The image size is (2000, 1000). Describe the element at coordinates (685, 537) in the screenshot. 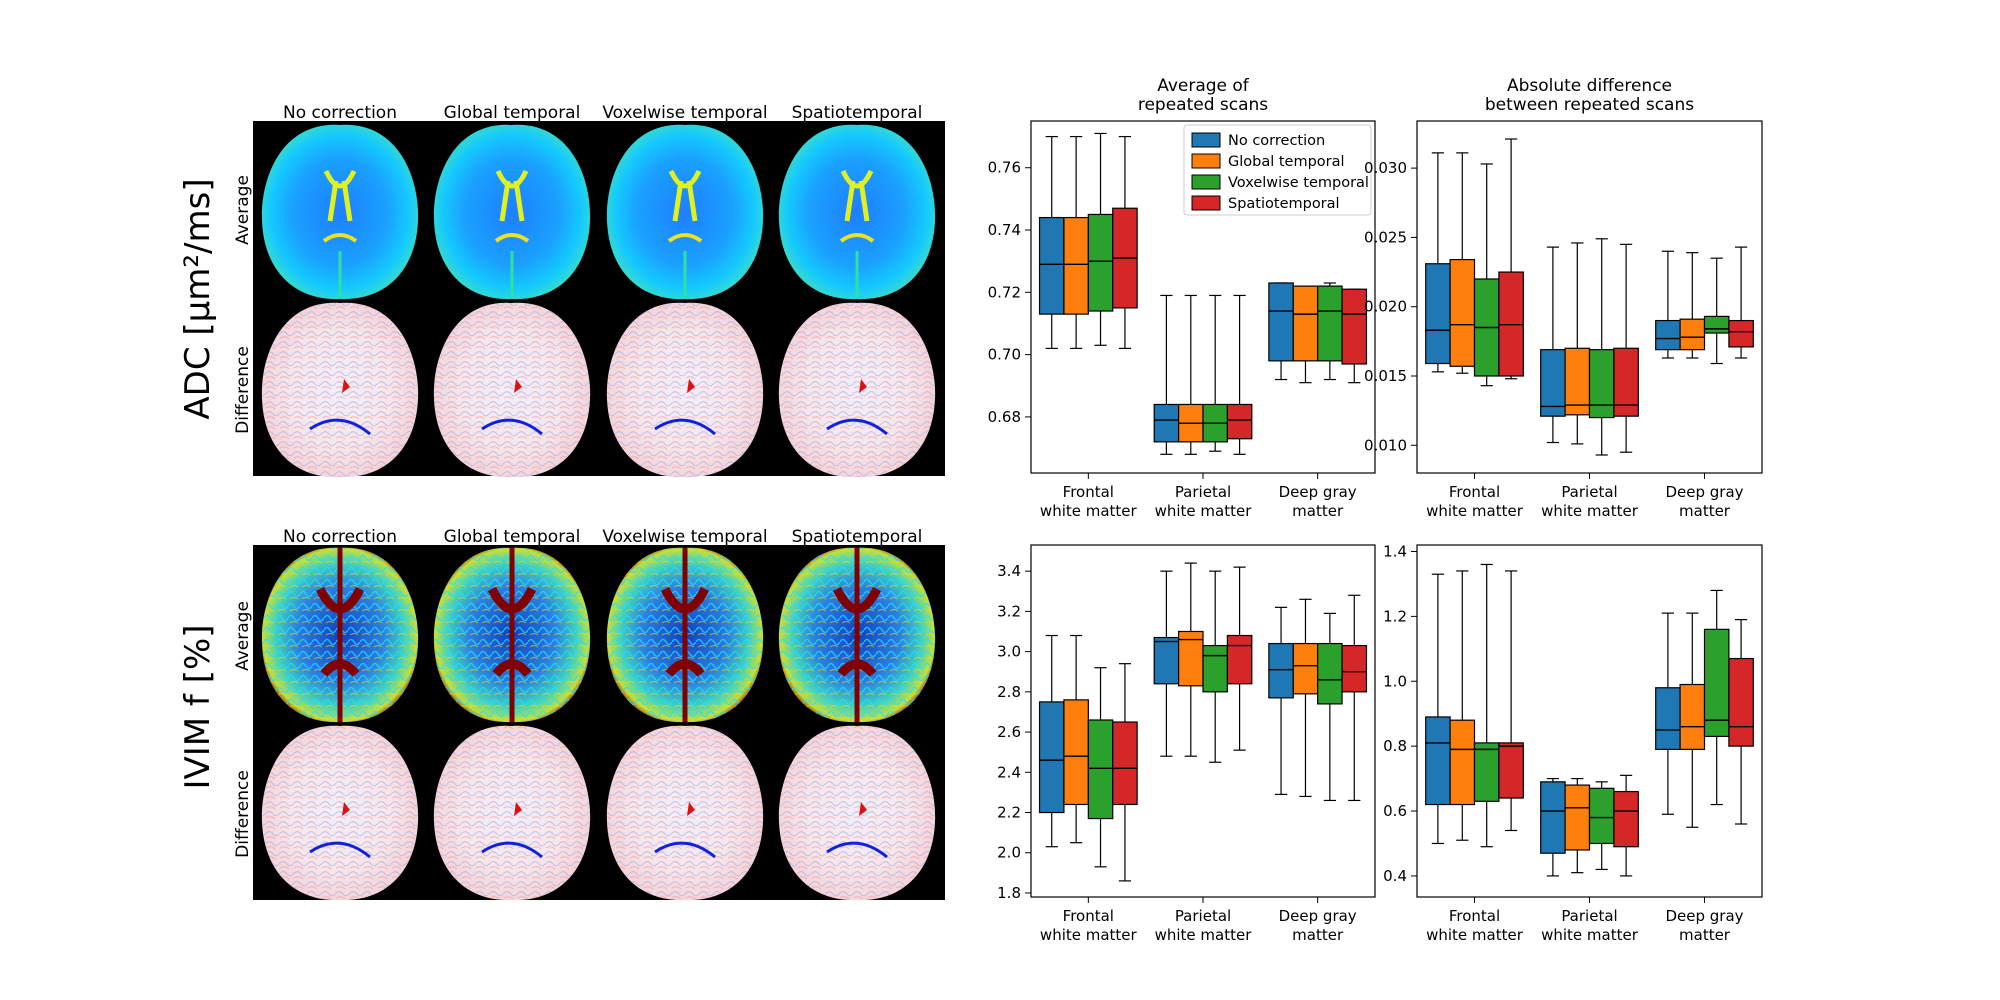

I see `ivim-col-title-voxelwise-temporal: Voxelwise temporal` at that location.